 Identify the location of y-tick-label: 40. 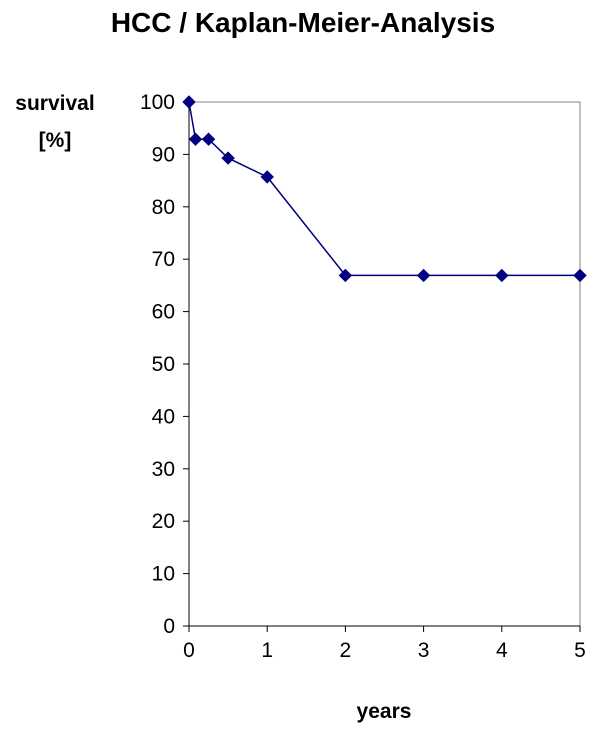
(163, 416).